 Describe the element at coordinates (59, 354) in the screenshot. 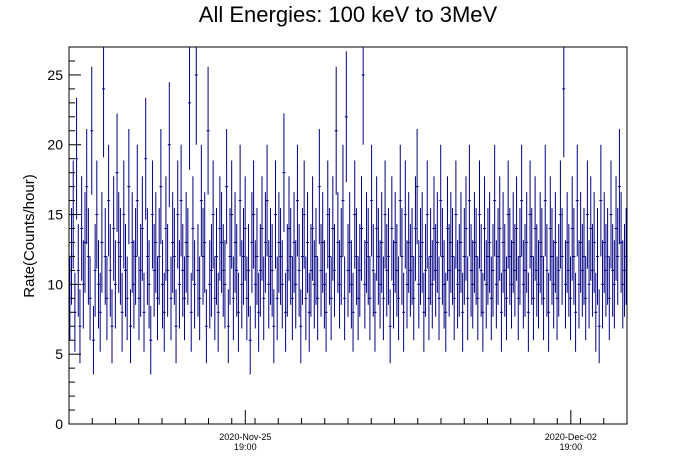

I see `y-tick-label: 5` at that location.